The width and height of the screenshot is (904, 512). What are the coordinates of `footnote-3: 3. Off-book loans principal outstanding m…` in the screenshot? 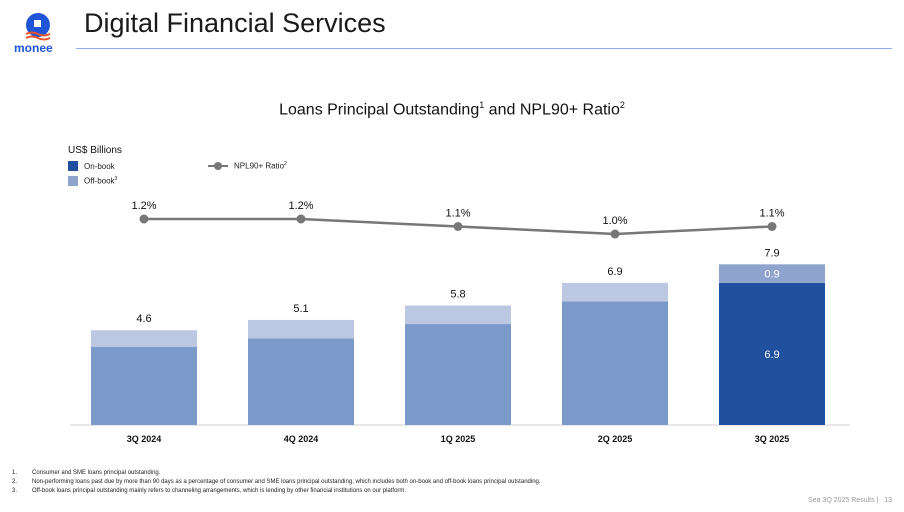 It's located at (209, 491).